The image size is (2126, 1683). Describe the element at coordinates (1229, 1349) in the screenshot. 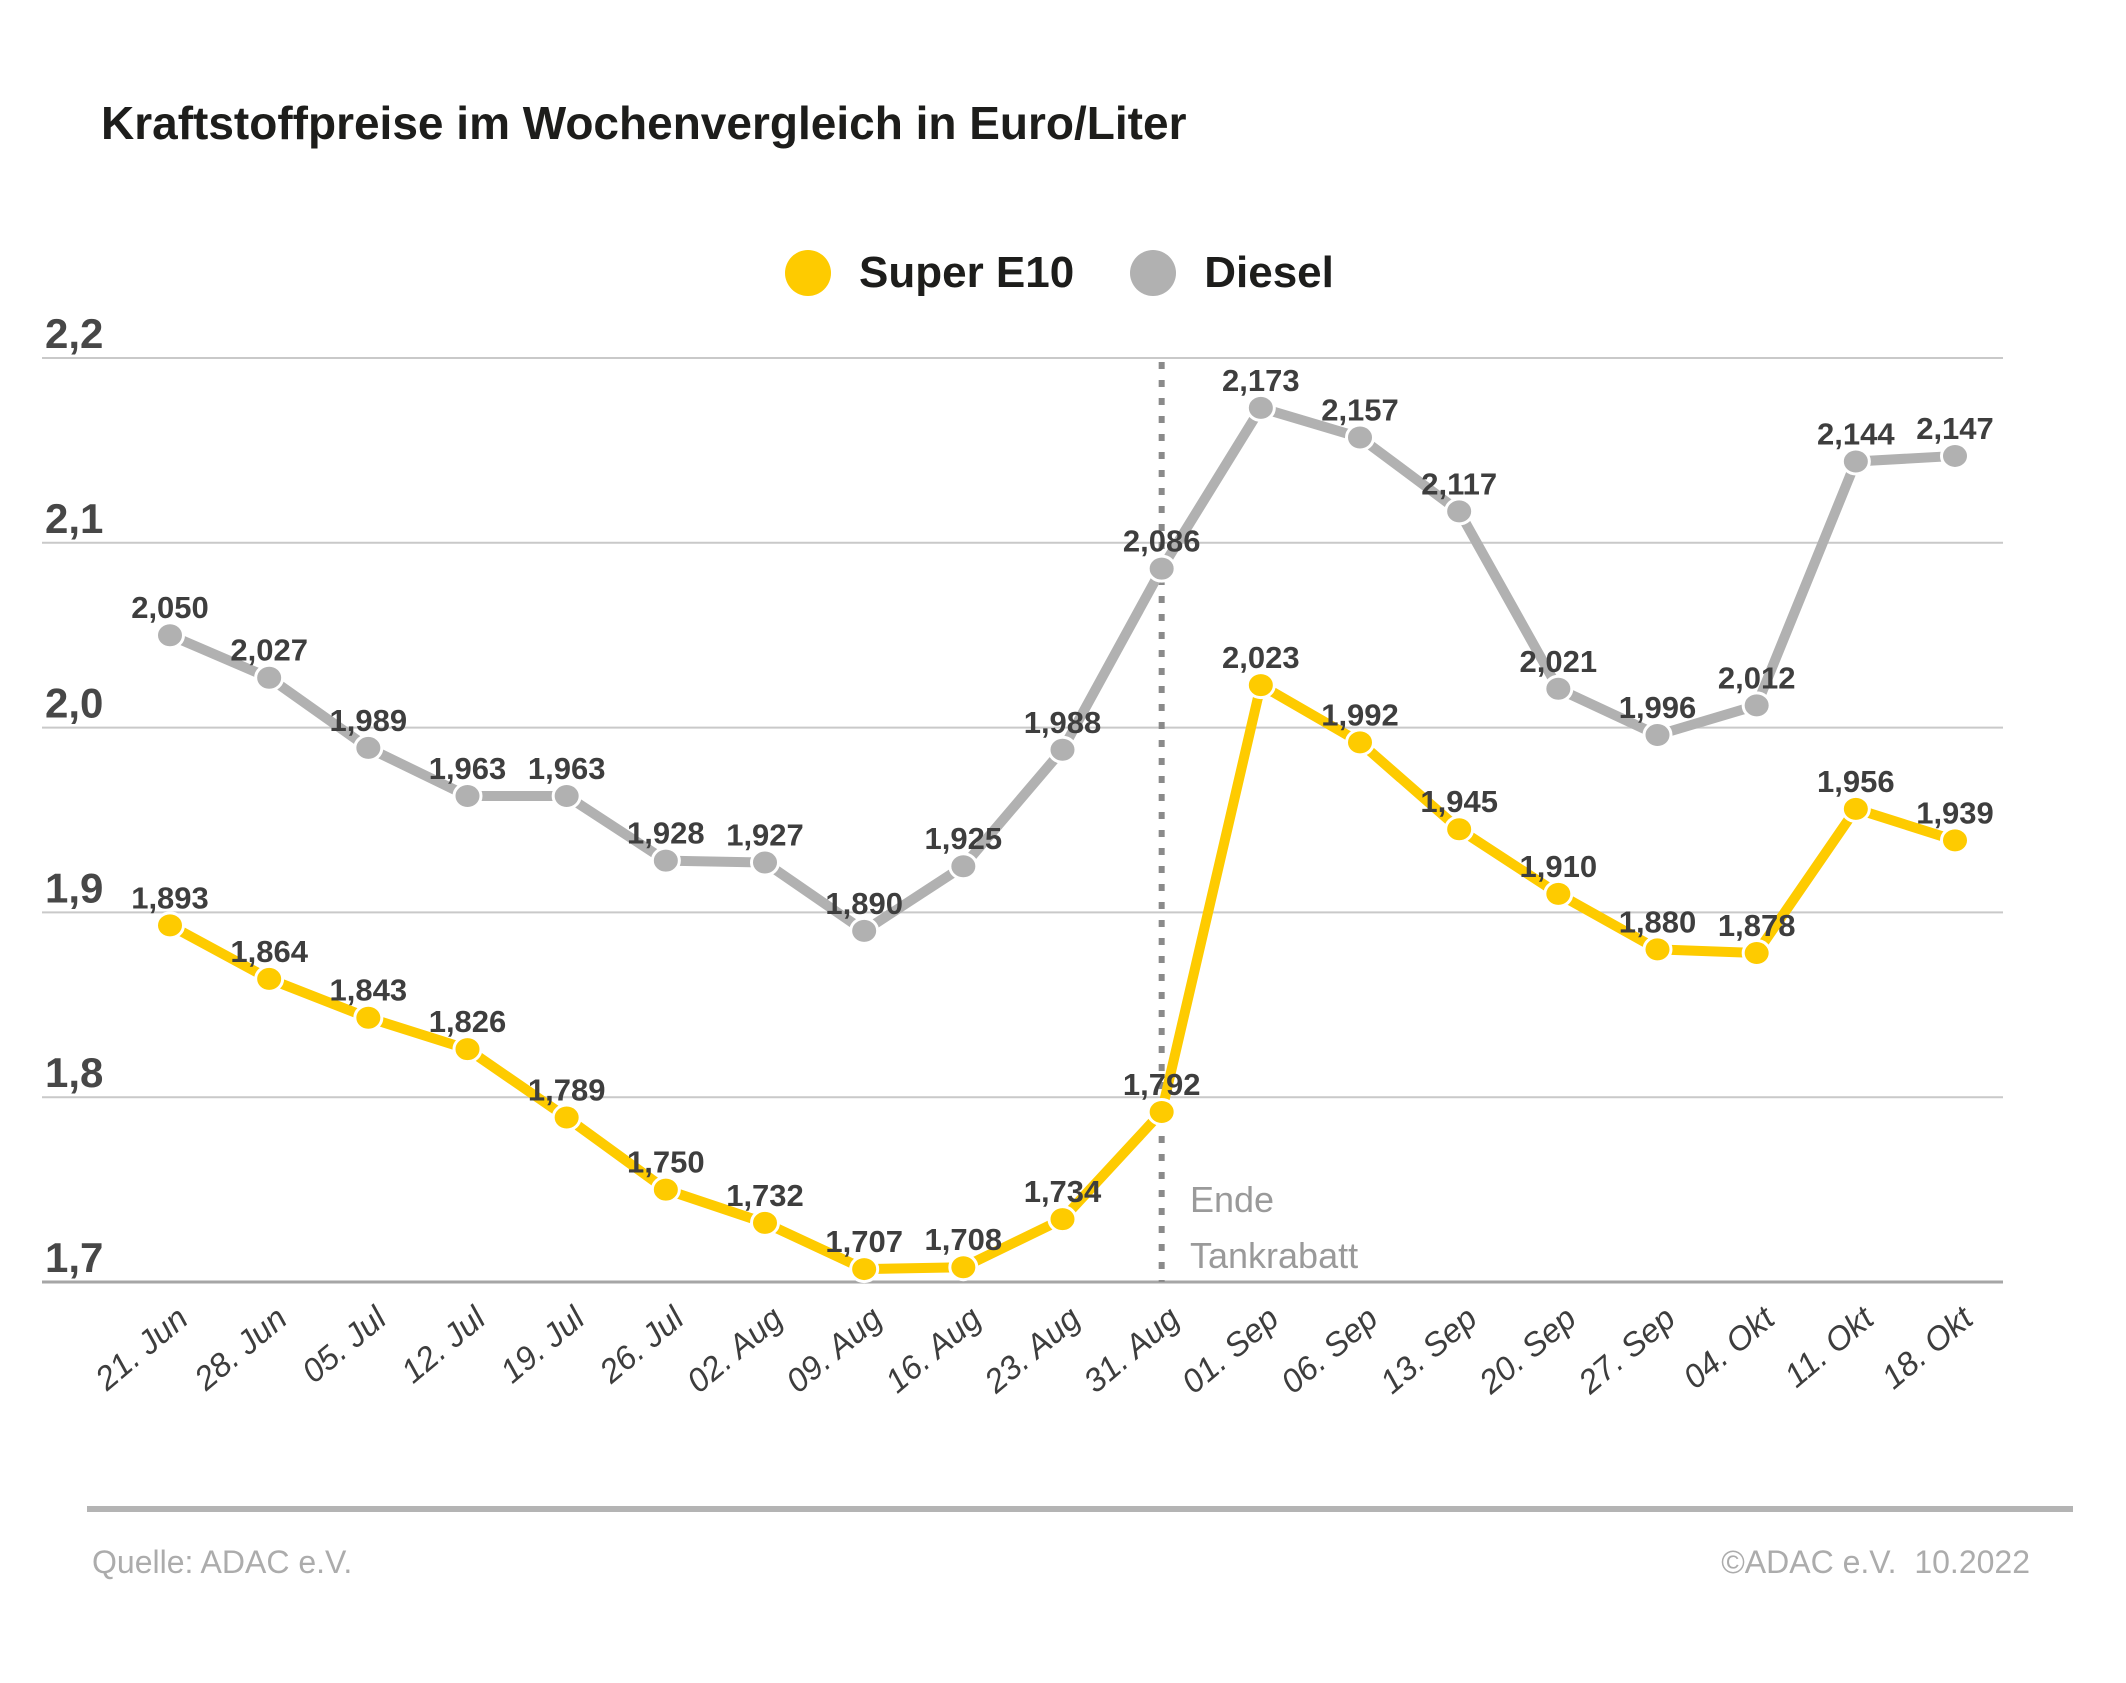

I see `x-axis-tick-label: 01. Sep` at that location.